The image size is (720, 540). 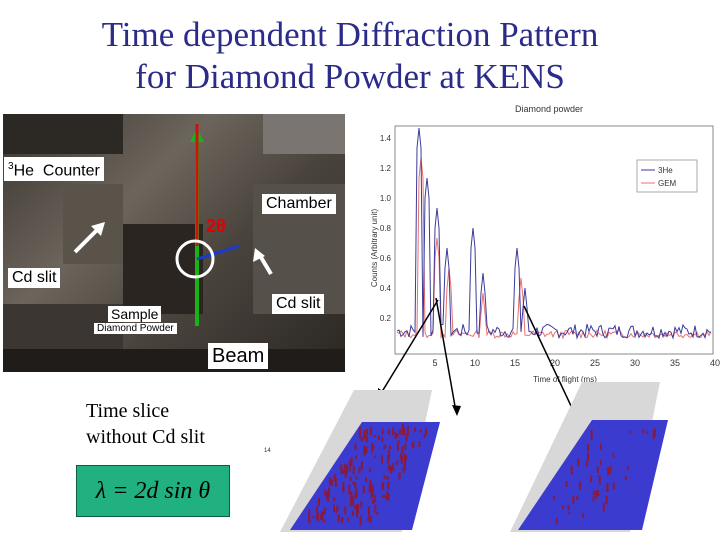 What do you see at coordinates (665, 170) in the screenshot?
I see `legend-label-3he: 3He` at bounding box center [665, 170].